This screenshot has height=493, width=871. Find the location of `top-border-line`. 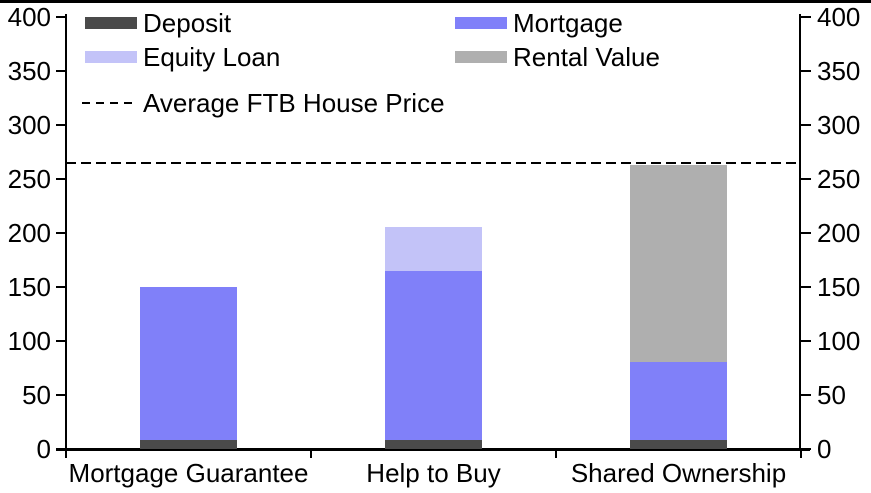

top-border-line is located at coordinates (435, 1).